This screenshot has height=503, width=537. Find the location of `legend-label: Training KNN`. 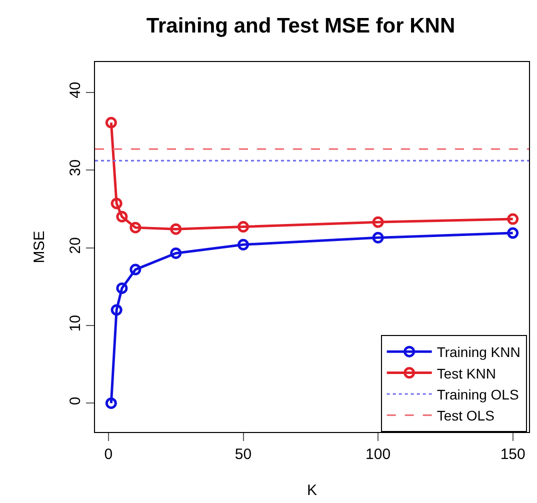

legend-label: Training KNN is located at coordinates (478, 352).